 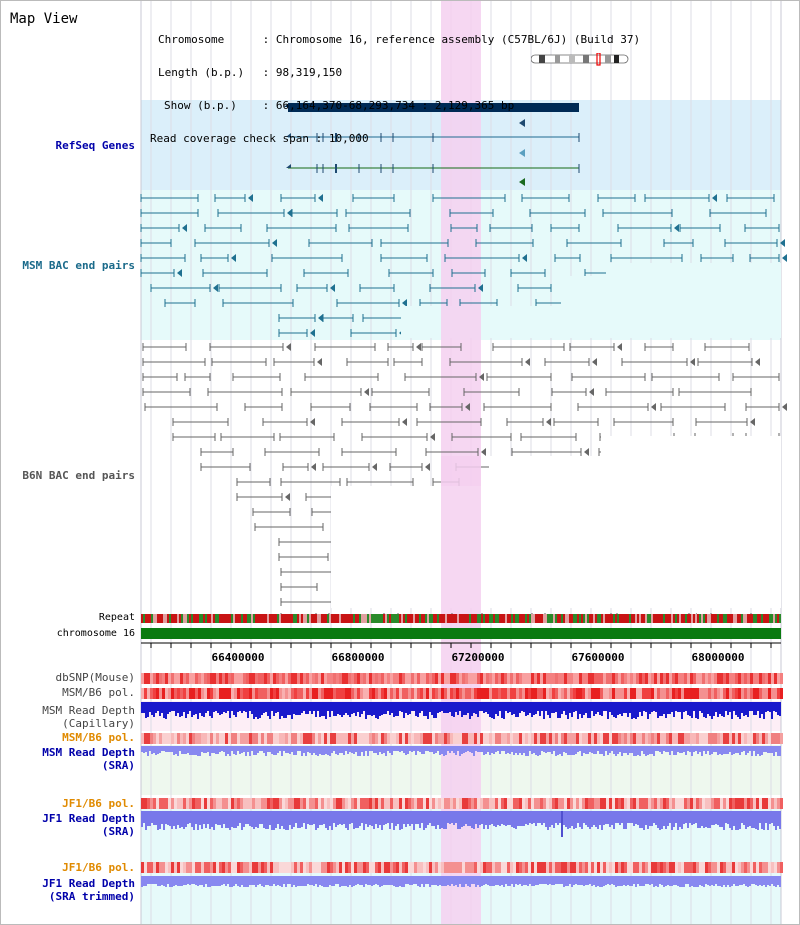 I want to click on chromosome-ideogram, so click(x=581, y=60).